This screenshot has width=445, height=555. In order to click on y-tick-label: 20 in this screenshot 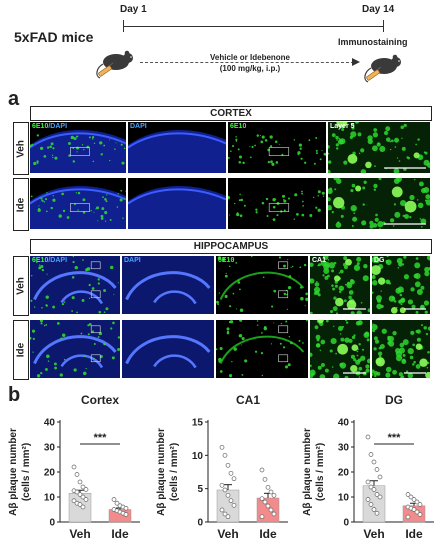, I will do `click(50, 473)`.